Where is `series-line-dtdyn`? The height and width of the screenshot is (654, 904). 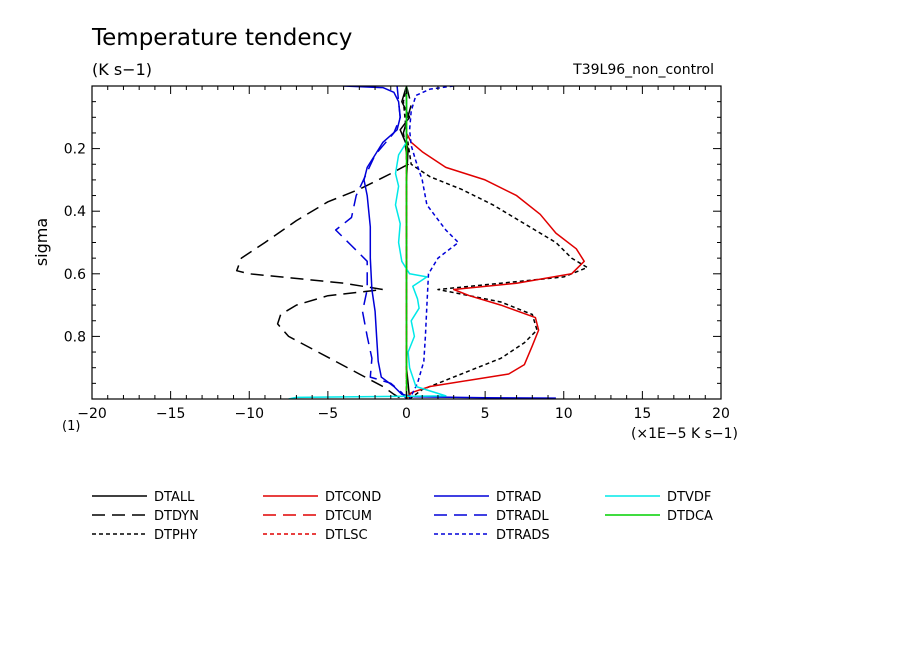 series-line-dtdyn is located at coordinates (323, 242).